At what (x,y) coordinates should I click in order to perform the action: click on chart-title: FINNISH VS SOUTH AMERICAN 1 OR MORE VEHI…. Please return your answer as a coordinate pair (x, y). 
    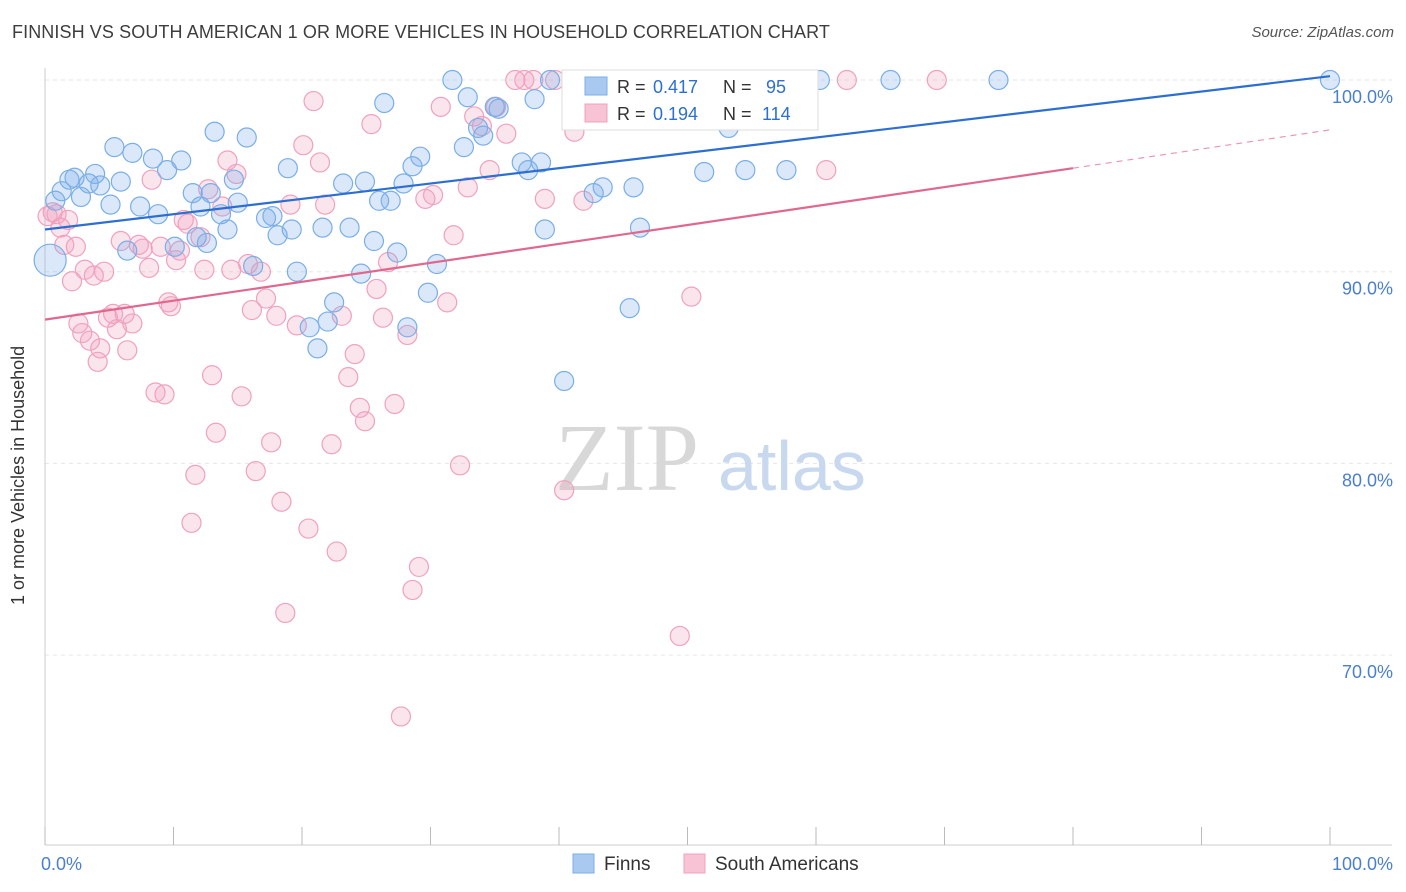
    Looking at the image, I should click on (421, 32).